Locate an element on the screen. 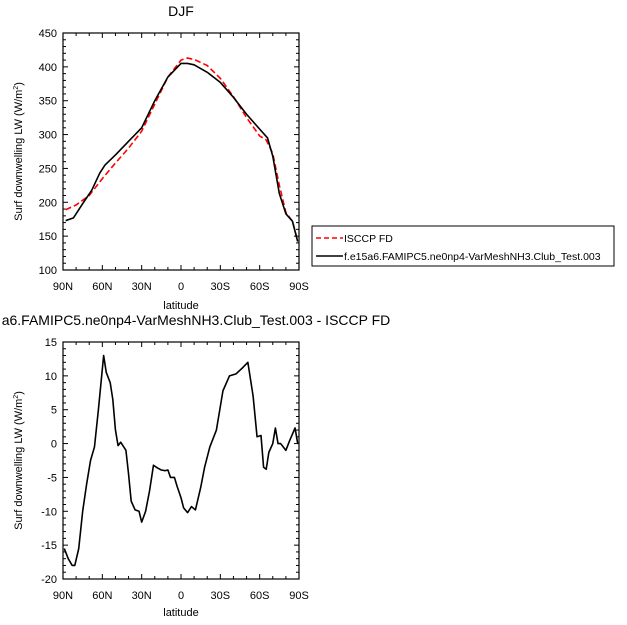  top-series-lines is located at coordinates (182, 149).